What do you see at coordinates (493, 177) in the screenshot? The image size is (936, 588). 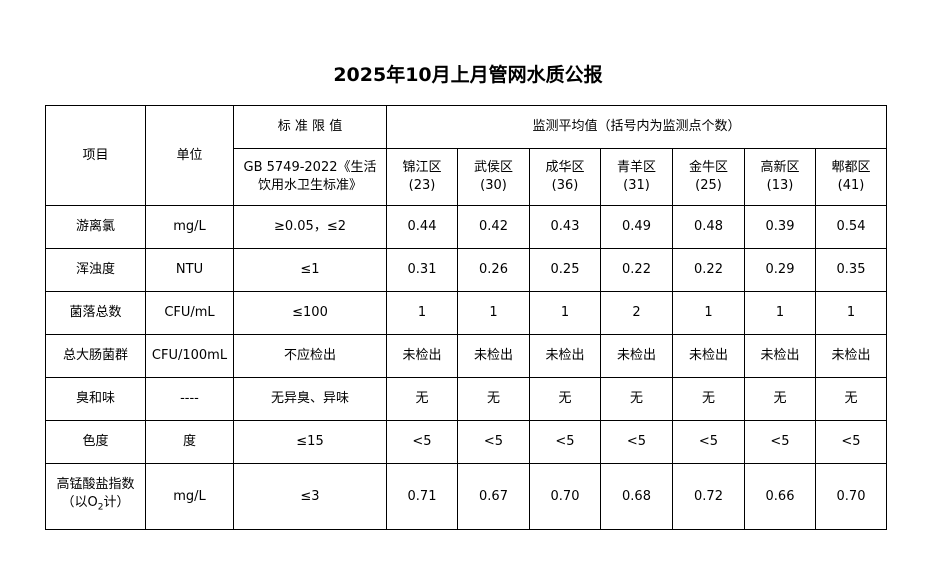 I see `district-header: 武侯区 (30)` at bounding box center [493, 177].